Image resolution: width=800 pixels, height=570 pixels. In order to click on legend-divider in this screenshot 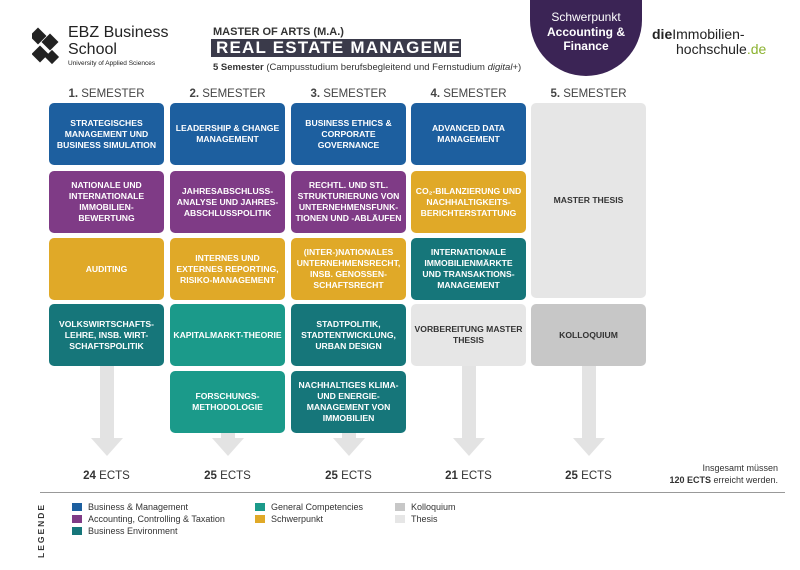, I will do `click(412, 492)`.